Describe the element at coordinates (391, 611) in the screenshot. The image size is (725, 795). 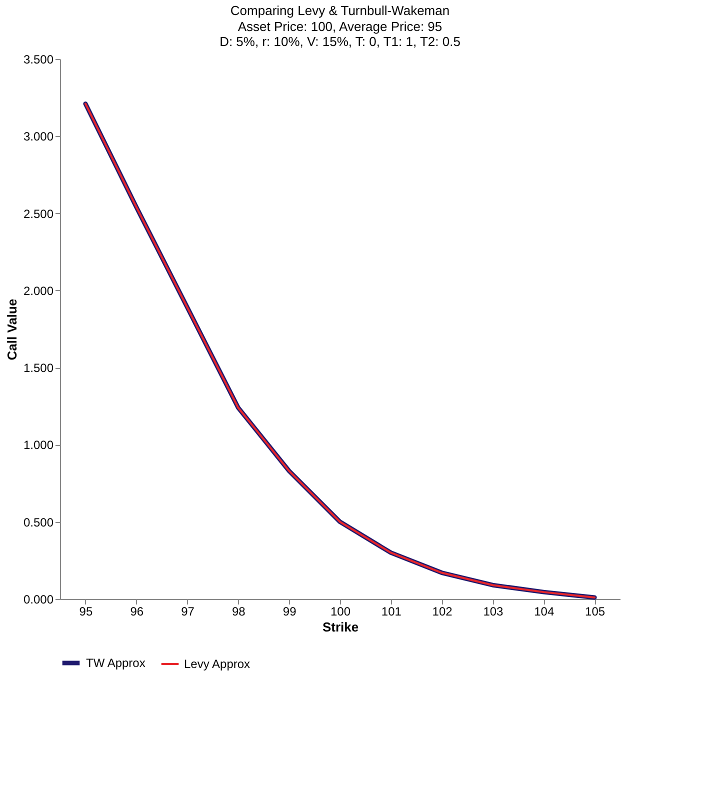
I see `x-tick-label: 101` at that location.